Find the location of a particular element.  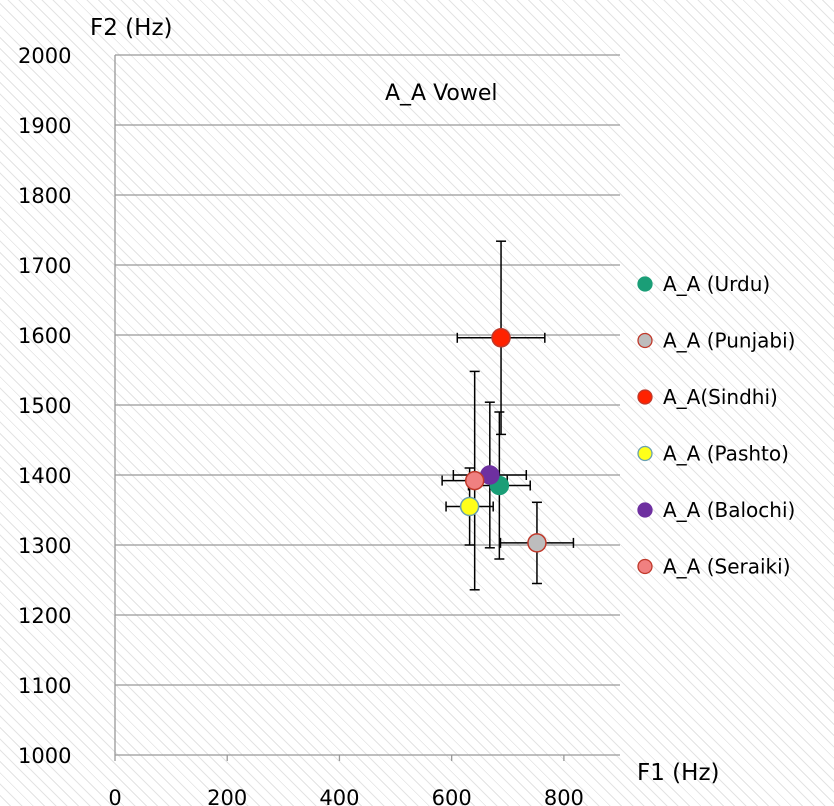

y-tick-label-1400: 1400 is located at coordinates (44, 476).